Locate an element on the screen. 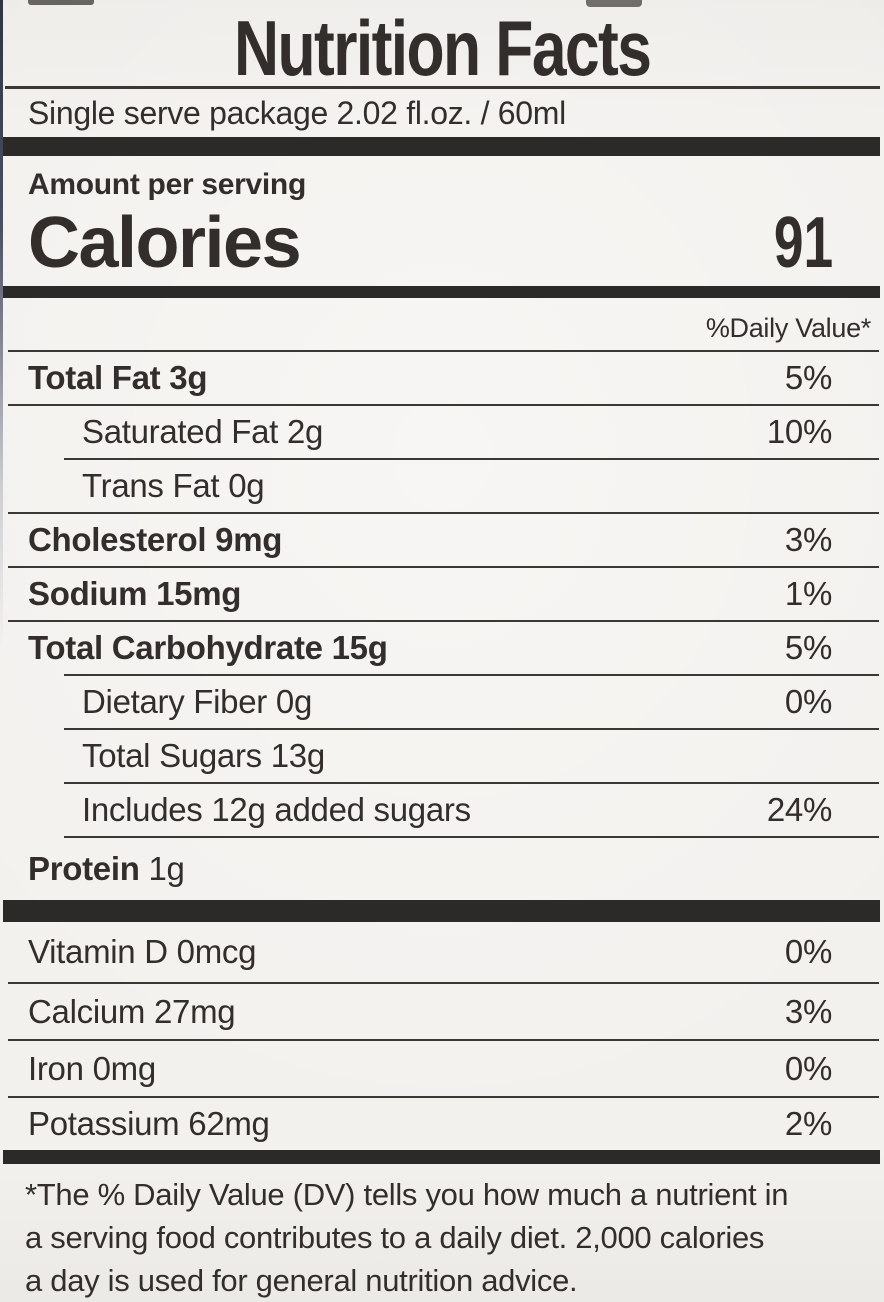 The height and width of the screenshot is (1302, 884). row-protein: Protein 1g is located at coordinates (442, 869).